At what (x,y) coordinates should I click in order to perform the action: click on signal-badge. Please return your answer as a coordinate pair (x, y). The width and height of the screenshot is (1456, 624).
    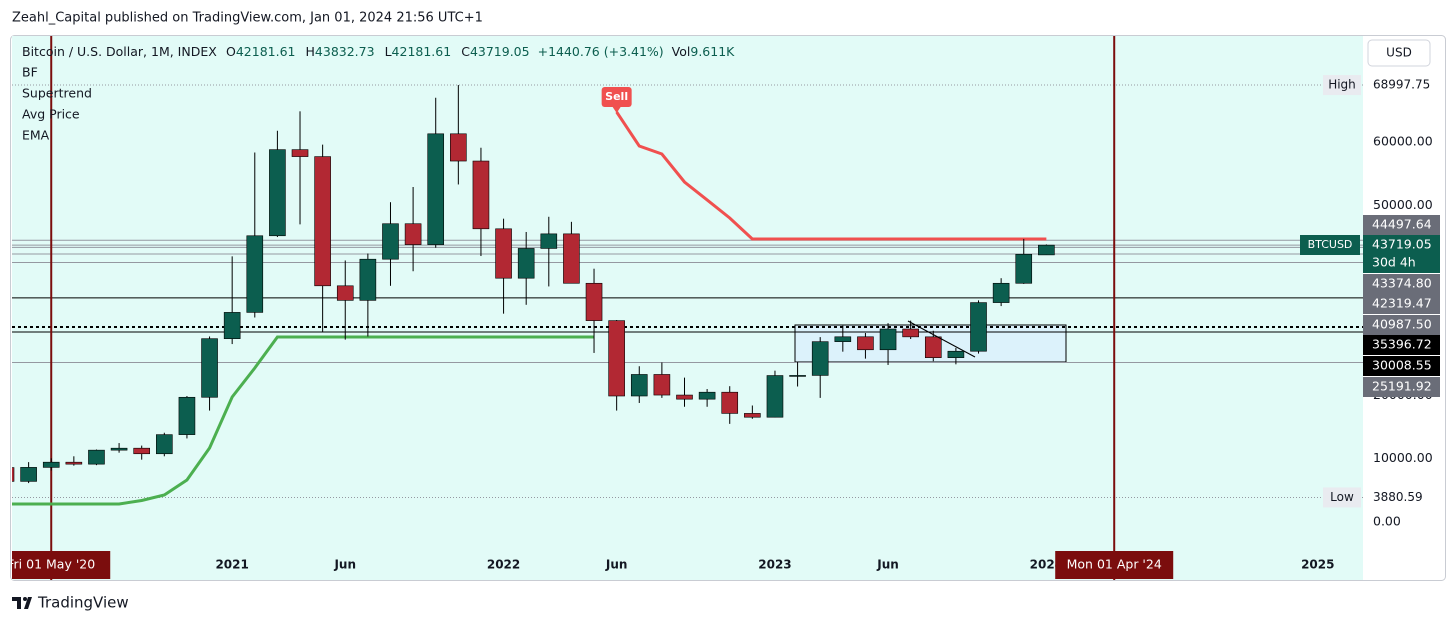
    Looking at the image, I should click on (616, 97).